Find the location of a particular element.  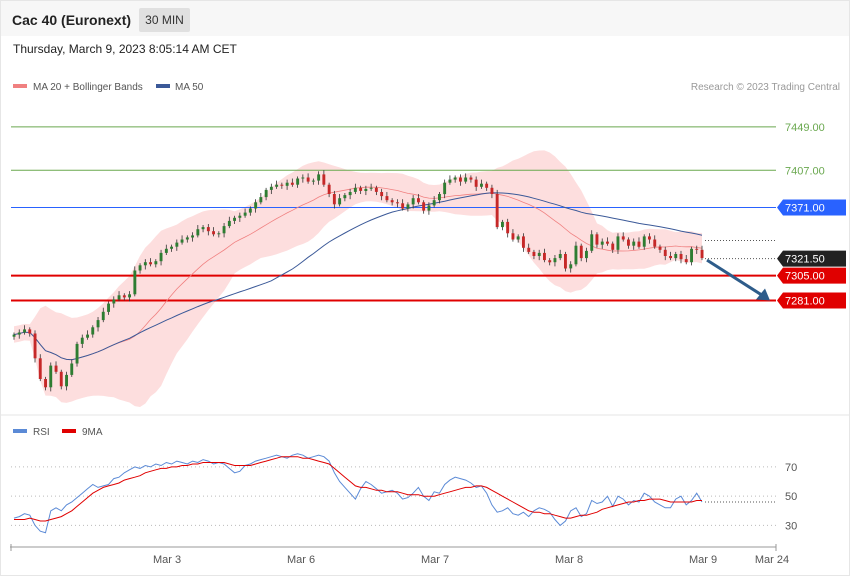

x-tick-label: Mar 6 is located at coordinates (301, 560).